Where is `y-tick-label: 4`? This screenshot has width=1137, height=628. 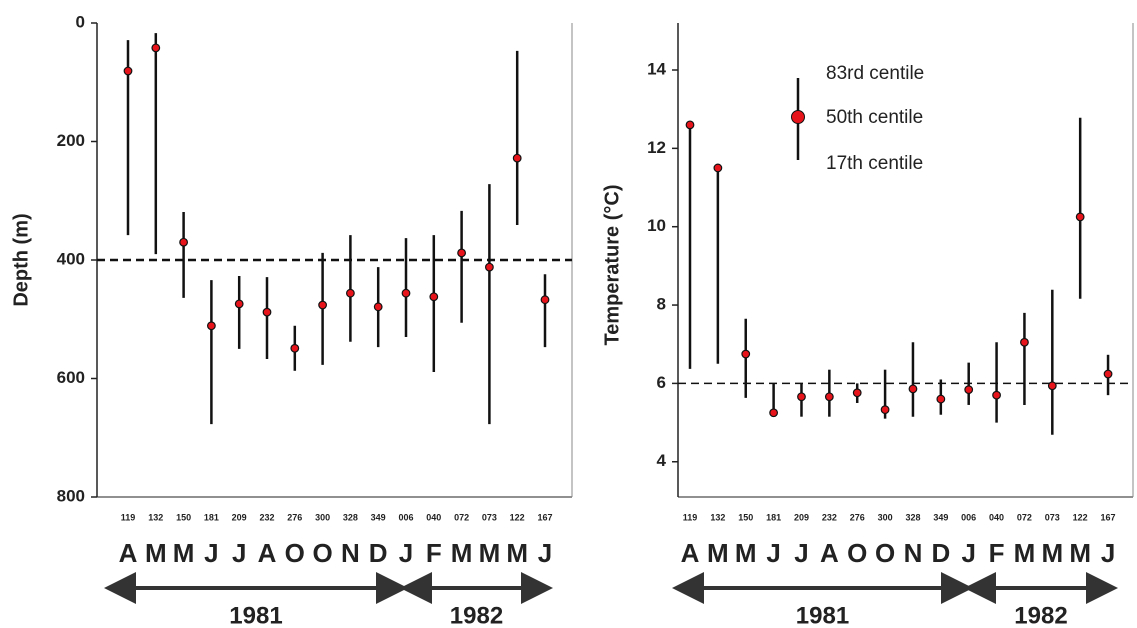 y-tick-label: 4 is located at coordinates (662, 460).